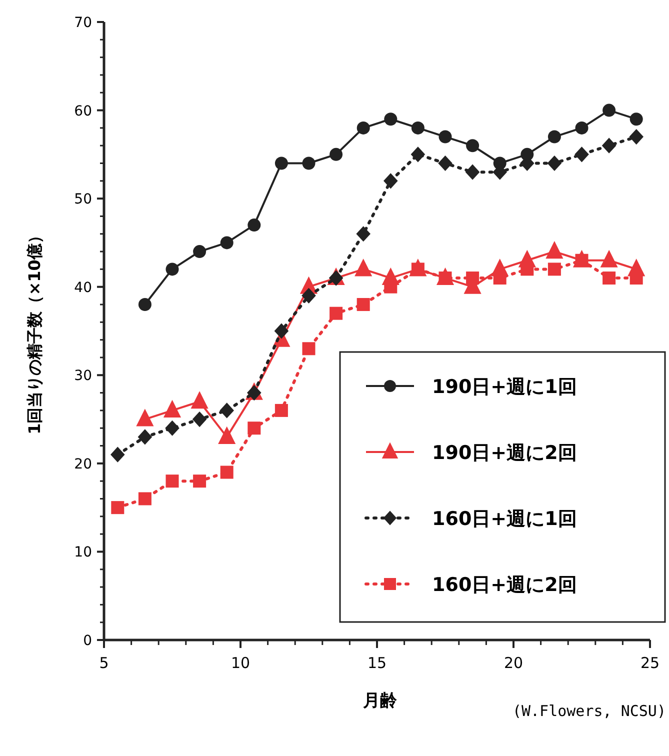  Describe the element at coordinates (240, 663) in the screenshot. I see `x-tick-label: 10` at that location.